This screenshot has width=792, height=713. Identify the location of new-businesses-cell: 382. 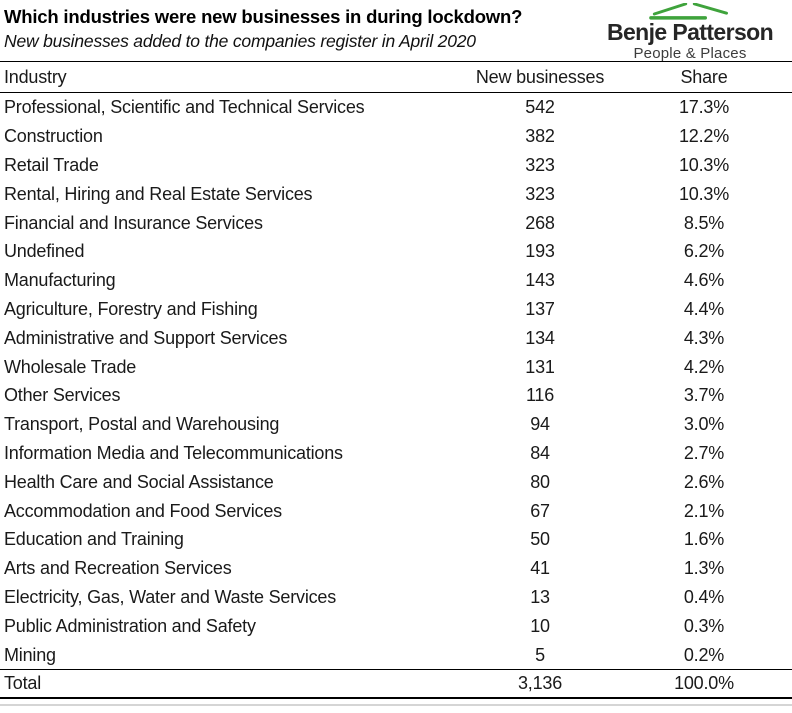
(540, 136).